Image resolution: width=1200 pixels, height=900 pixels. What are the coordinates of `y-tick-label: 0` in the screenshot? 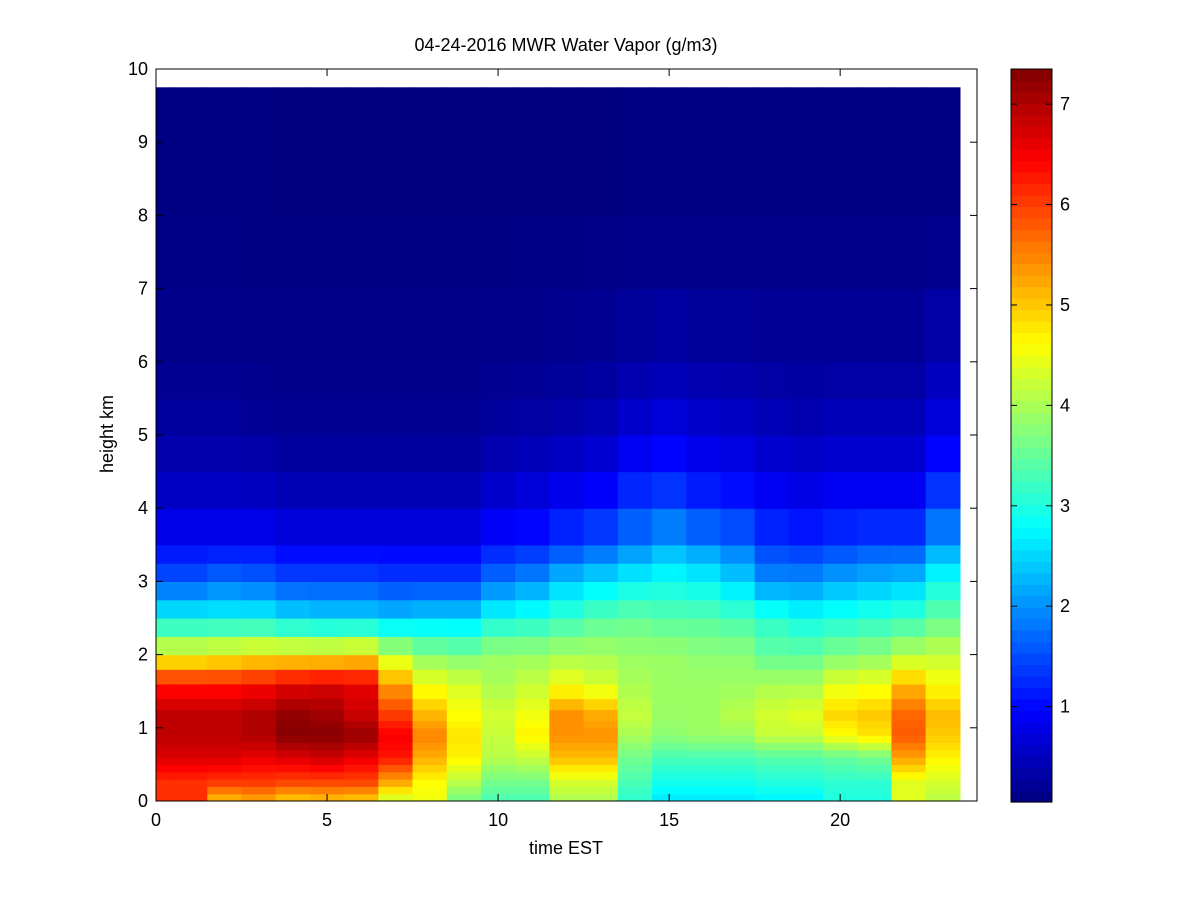 It's located at (143, 801).